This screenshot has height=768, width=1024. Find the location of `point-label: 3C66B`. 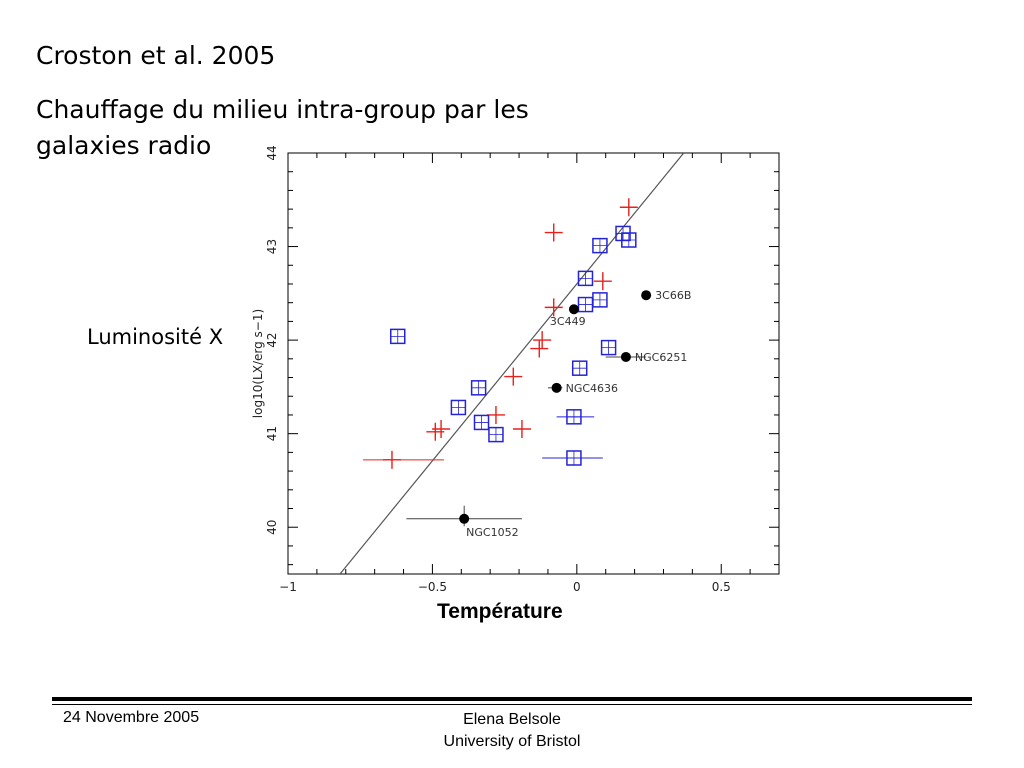

point-label: 3C66B is located at coordinates (673, 295).